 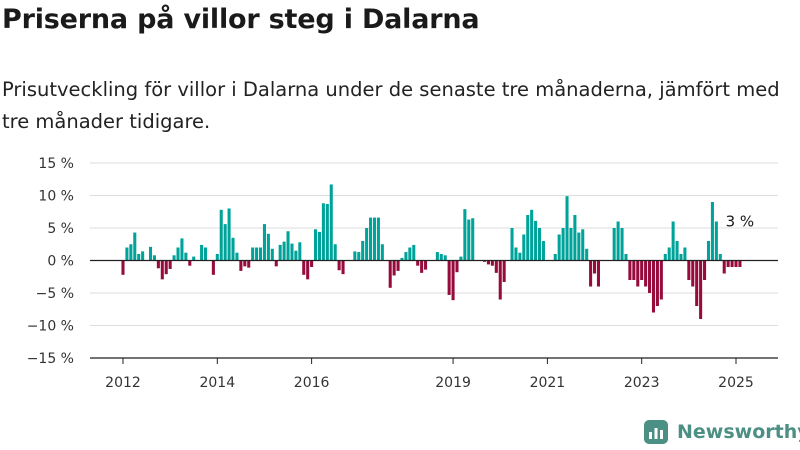 What do you see at coordinates (548, 383) in the screenshot?
I see `x-tick-label: 2021` at bounding box center [548, 383].